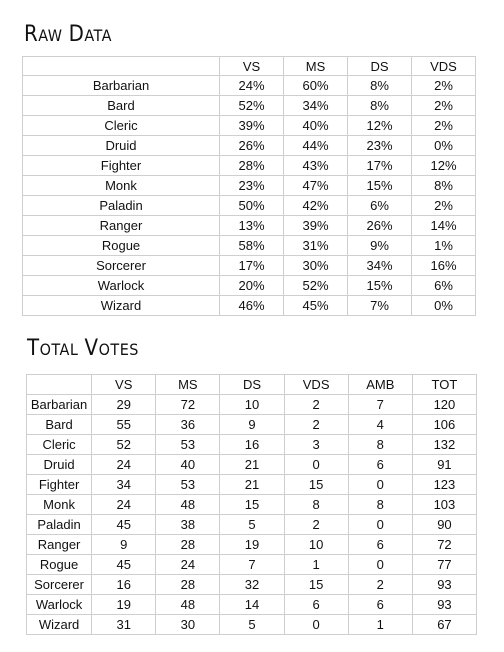 The image size is (504, 652). What do you see at coordinates (251, 225) in the screenshot?
I see `table-cell: 13%` at bounding box center [251, 225].